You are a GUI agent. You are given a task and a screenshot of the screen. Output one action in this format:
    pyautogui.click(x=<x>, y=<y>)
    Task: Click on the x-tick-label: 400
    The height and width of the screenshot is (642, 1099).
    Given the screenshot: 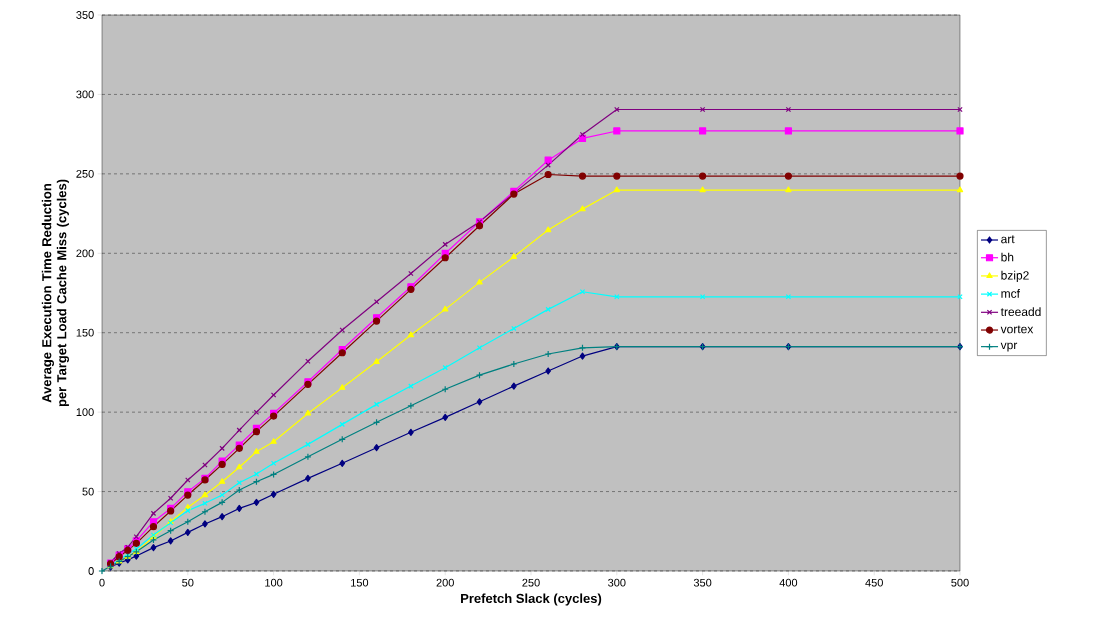 What is the action you would take?
    pyautogui.click(x=788, y=582)
    